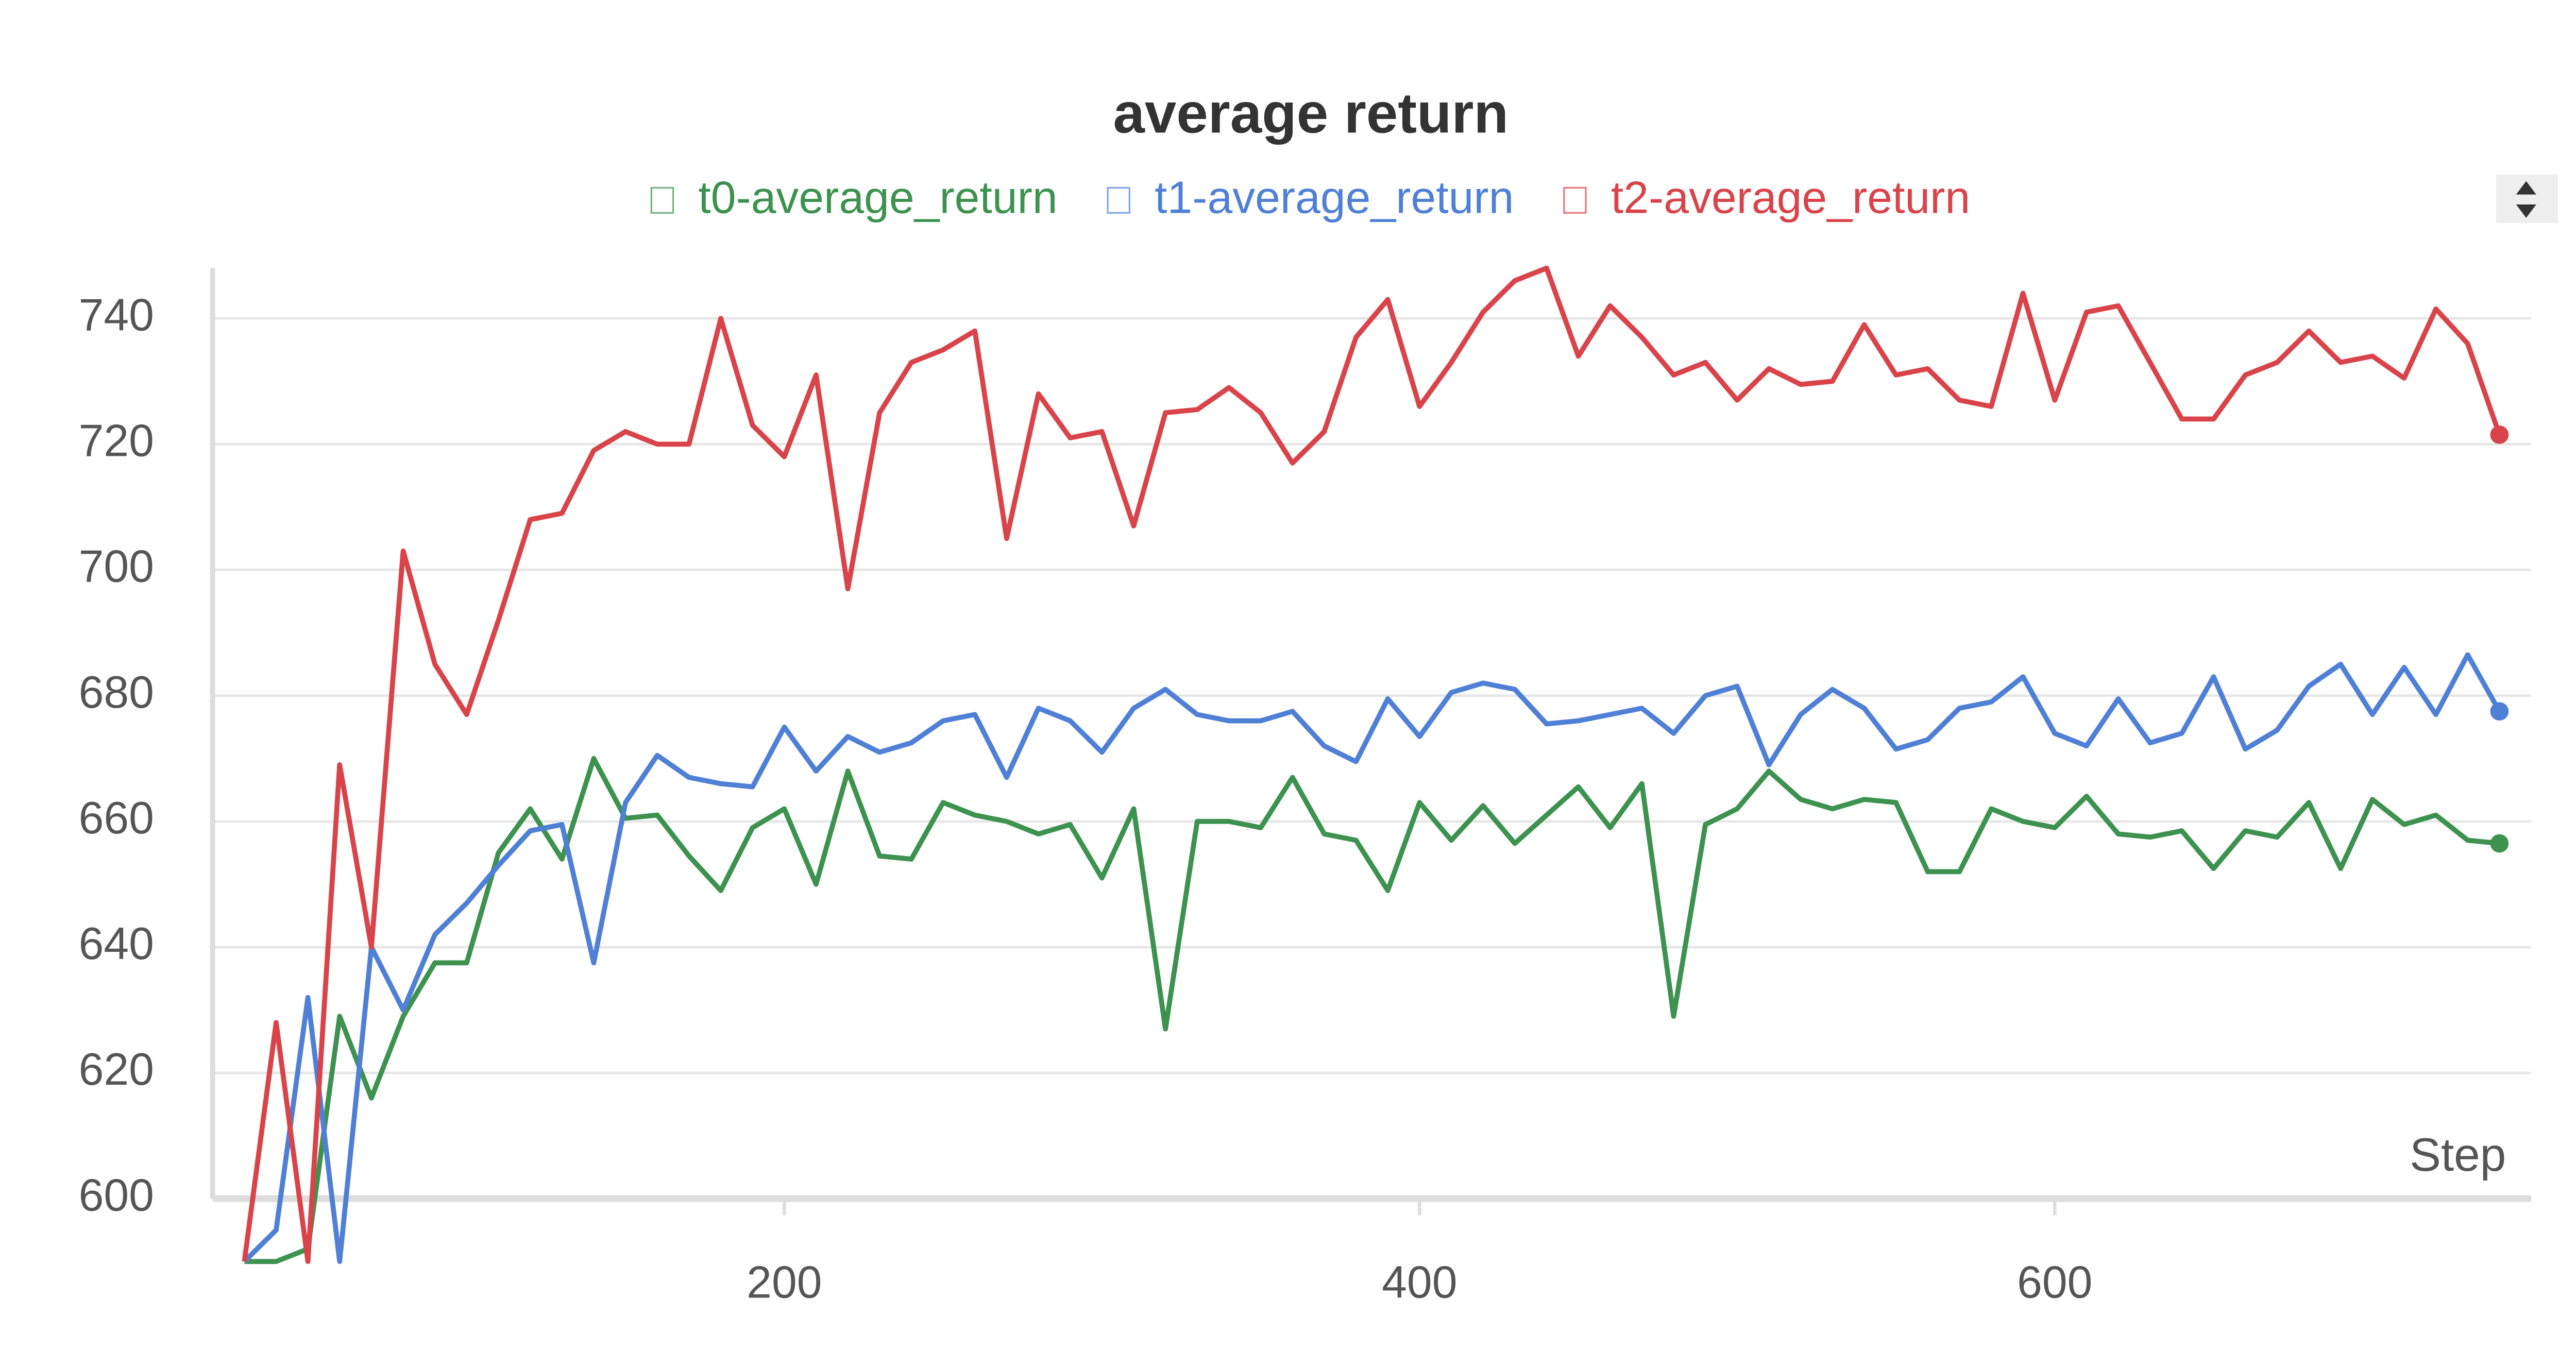 This screenshot has width=2576, height=1368. What do you see at coordinates (116, 441) in the screenshot?
I see `y-tick-label: 720` at bounding box center [116, 441].